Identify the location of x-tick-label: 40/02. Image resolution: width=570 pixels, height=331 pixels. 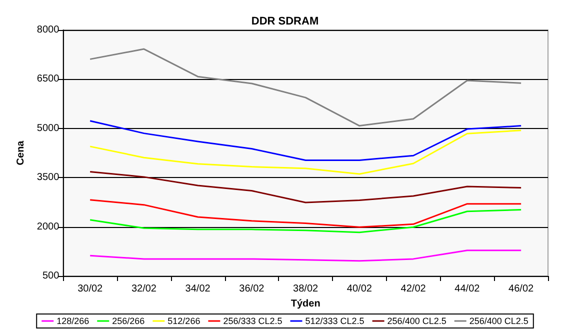
(359, 289).